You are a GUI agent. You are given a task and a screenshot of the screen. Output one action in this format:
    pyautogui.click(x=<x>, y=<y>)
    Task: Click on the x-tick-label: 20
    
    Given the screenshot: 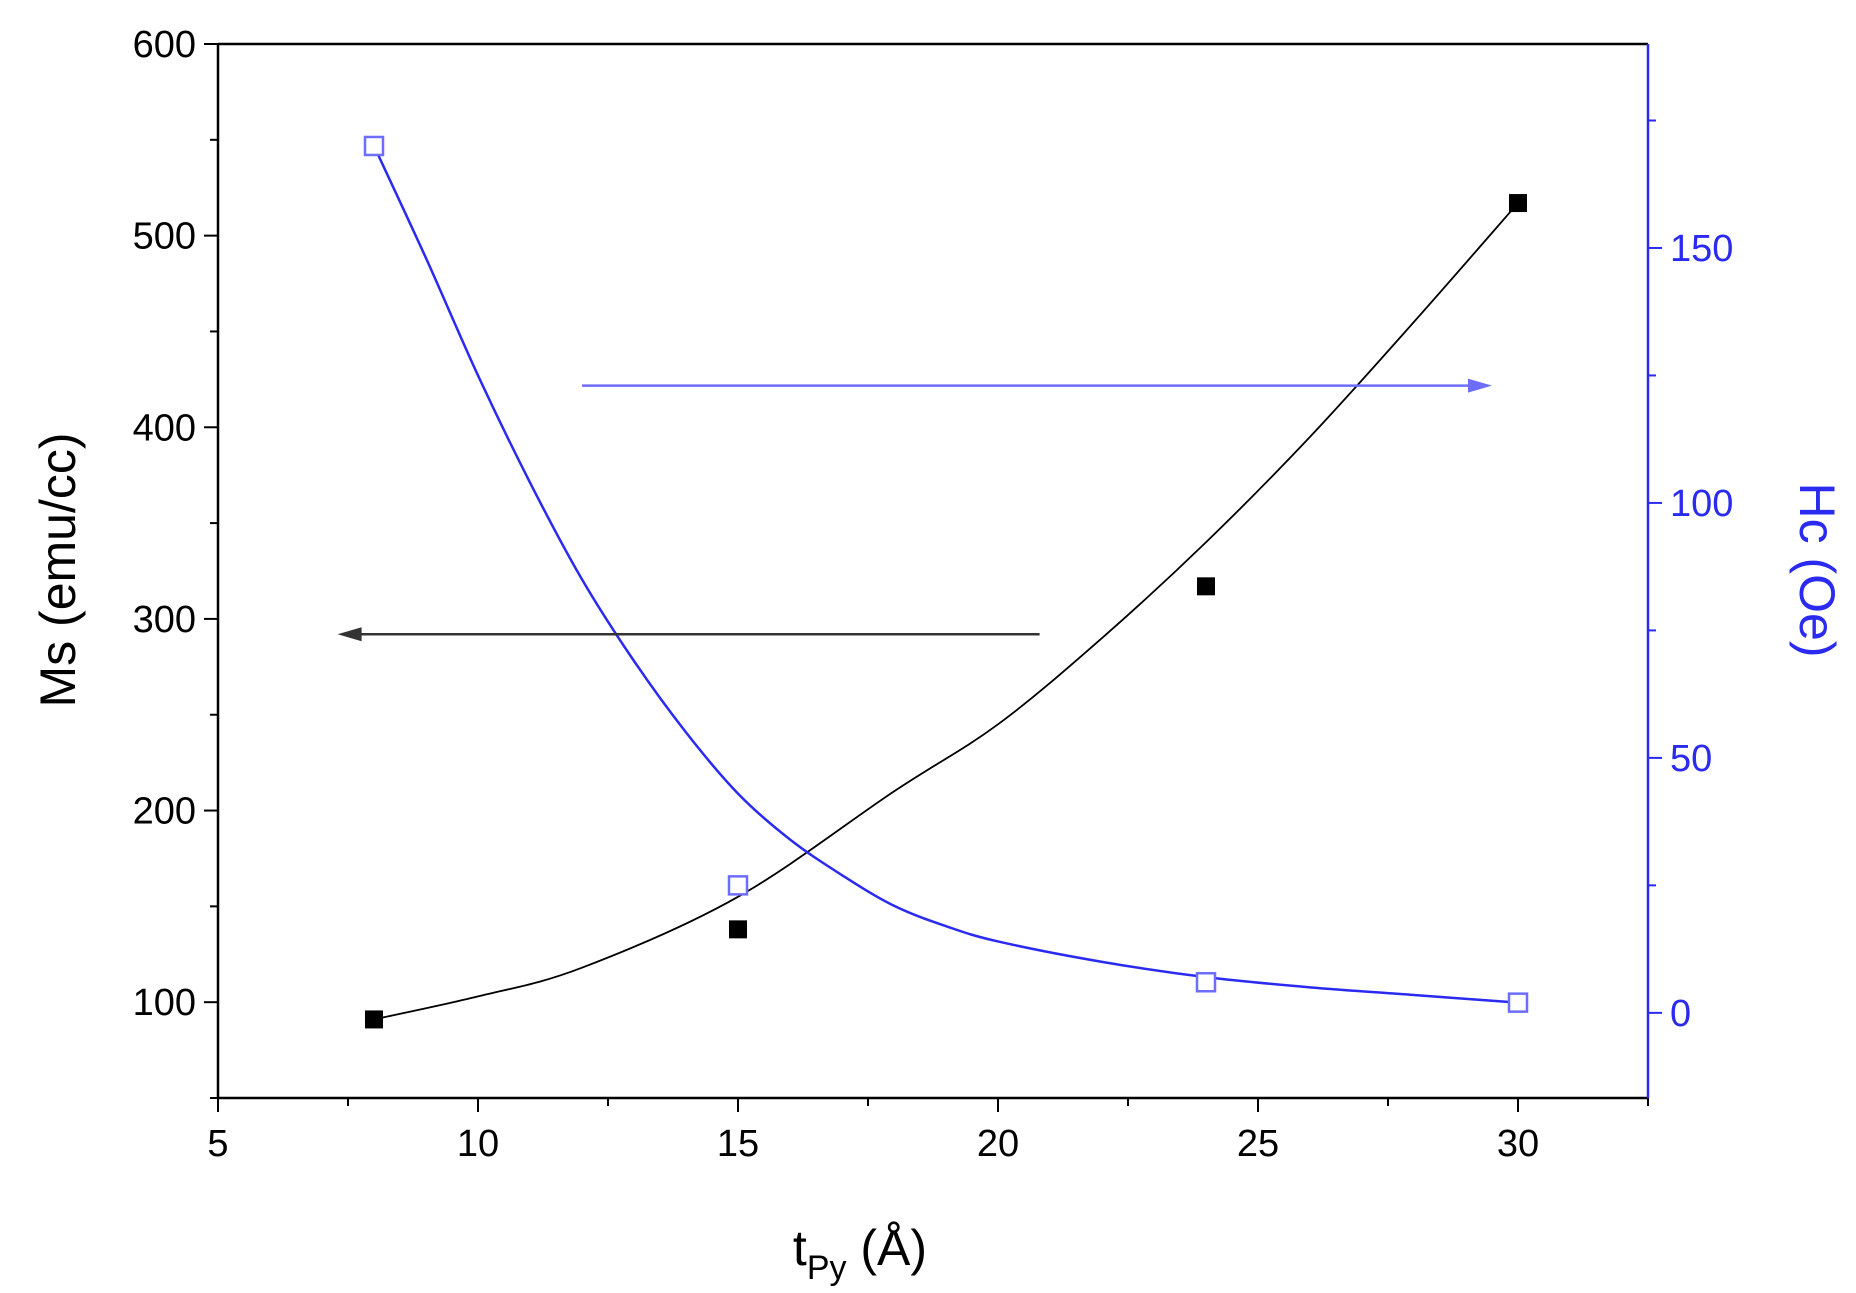 What is the action you would take?
    pyautogui.click(x=998, y=1144)
    